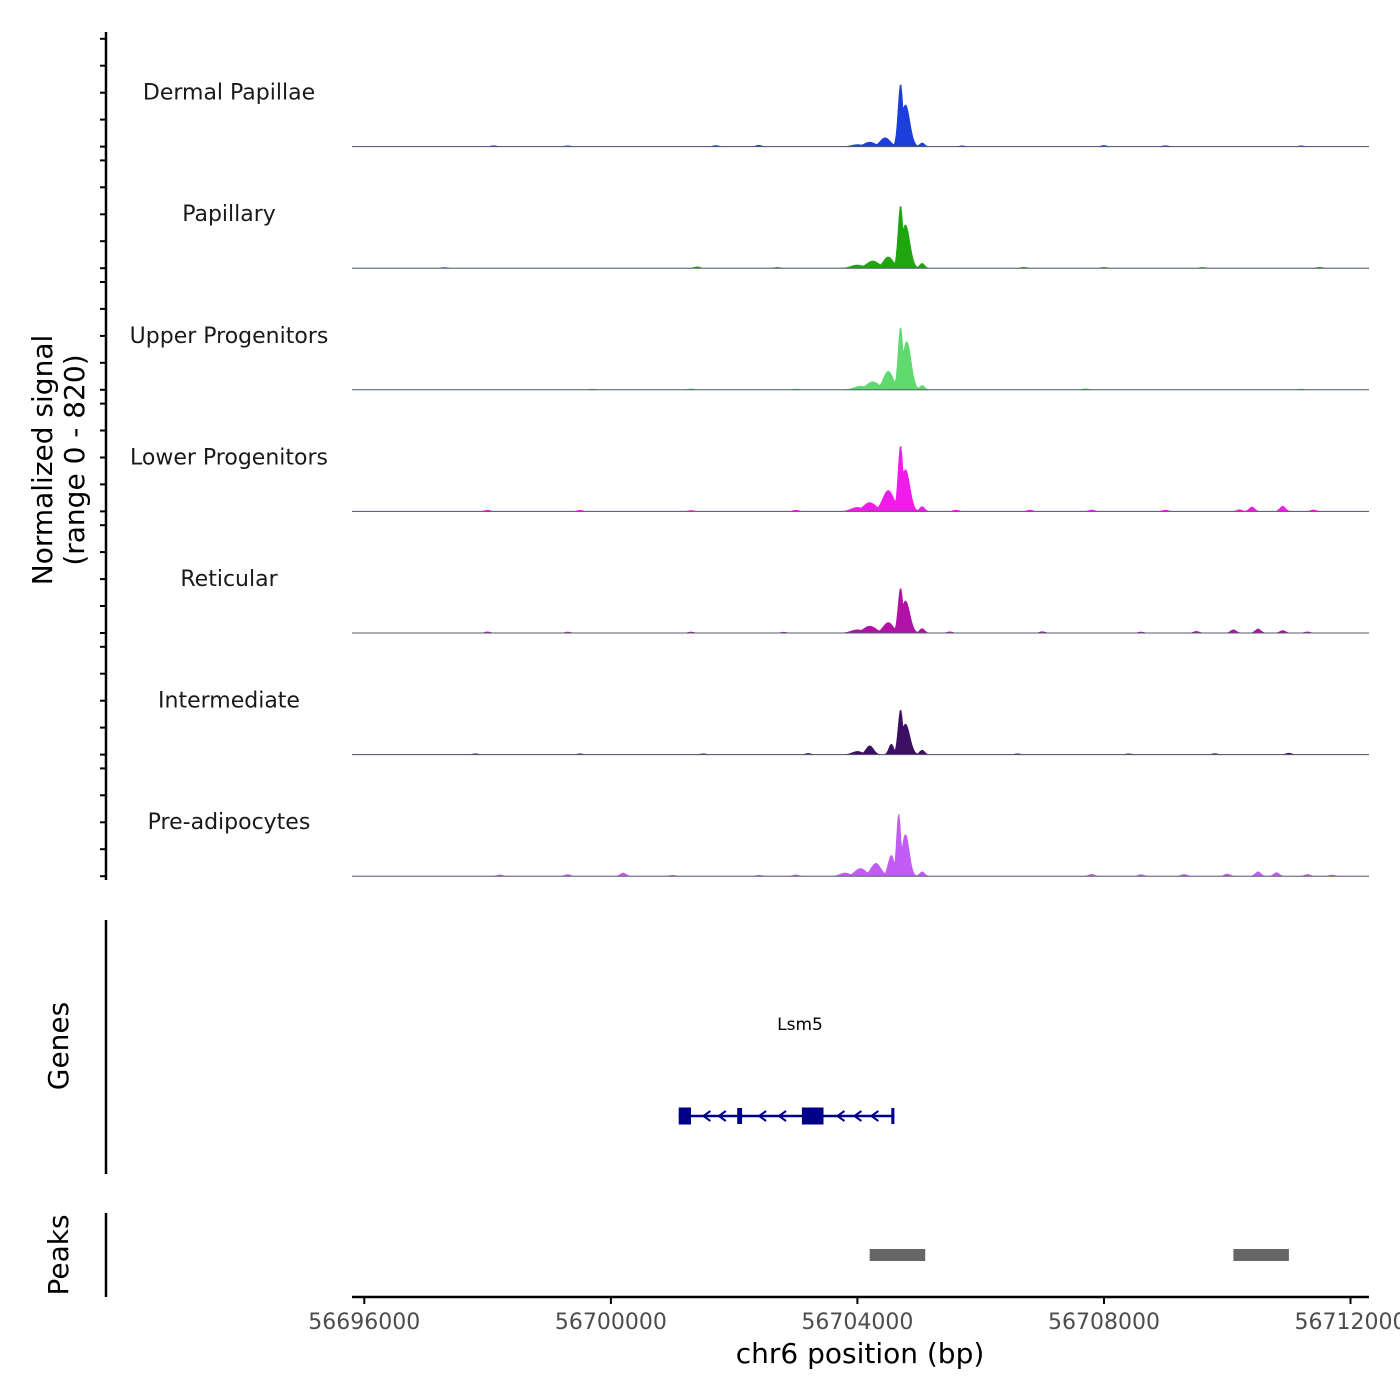  What do you see at coordinates (860, 1353) in the screenshot?
I see `x-axis-title: chr6 position (bp)` at bounding box center [860, 1353].